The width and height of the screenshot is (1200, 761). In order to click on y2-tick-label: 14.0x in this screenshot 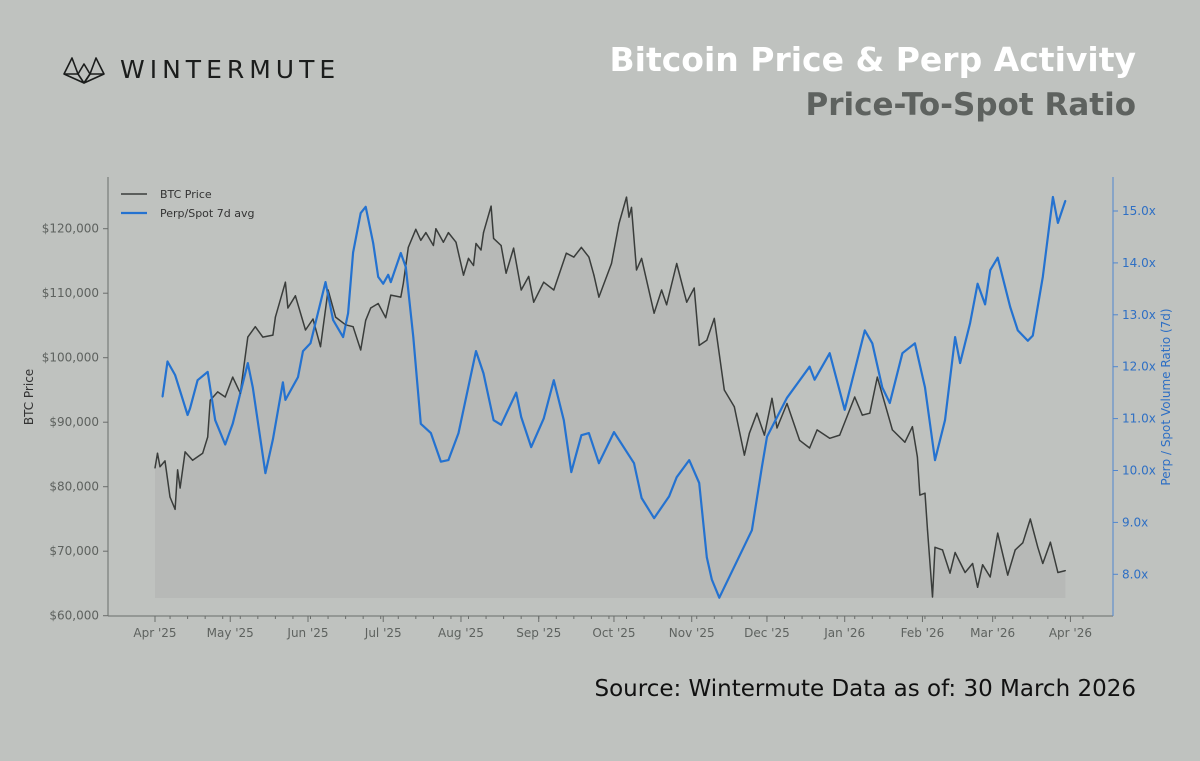, I will do `click(1139, 263)`.